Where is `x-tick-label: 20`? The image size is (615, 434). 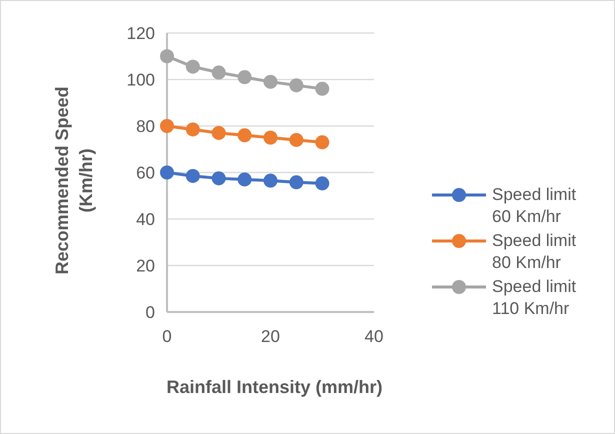
x-tick-label: 20 is located at coordinates (270, 336).